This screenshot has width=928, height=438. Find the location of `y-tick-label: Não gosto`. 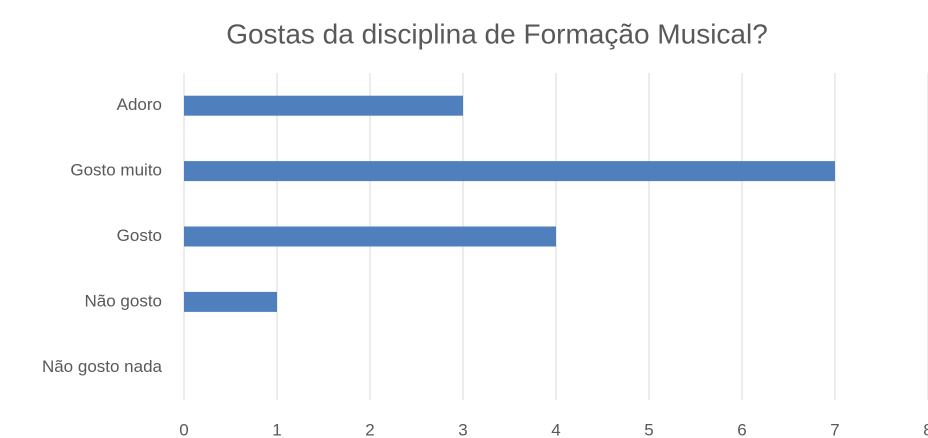

y-tick-label: Não gosto is located at coordinates (124, 300).